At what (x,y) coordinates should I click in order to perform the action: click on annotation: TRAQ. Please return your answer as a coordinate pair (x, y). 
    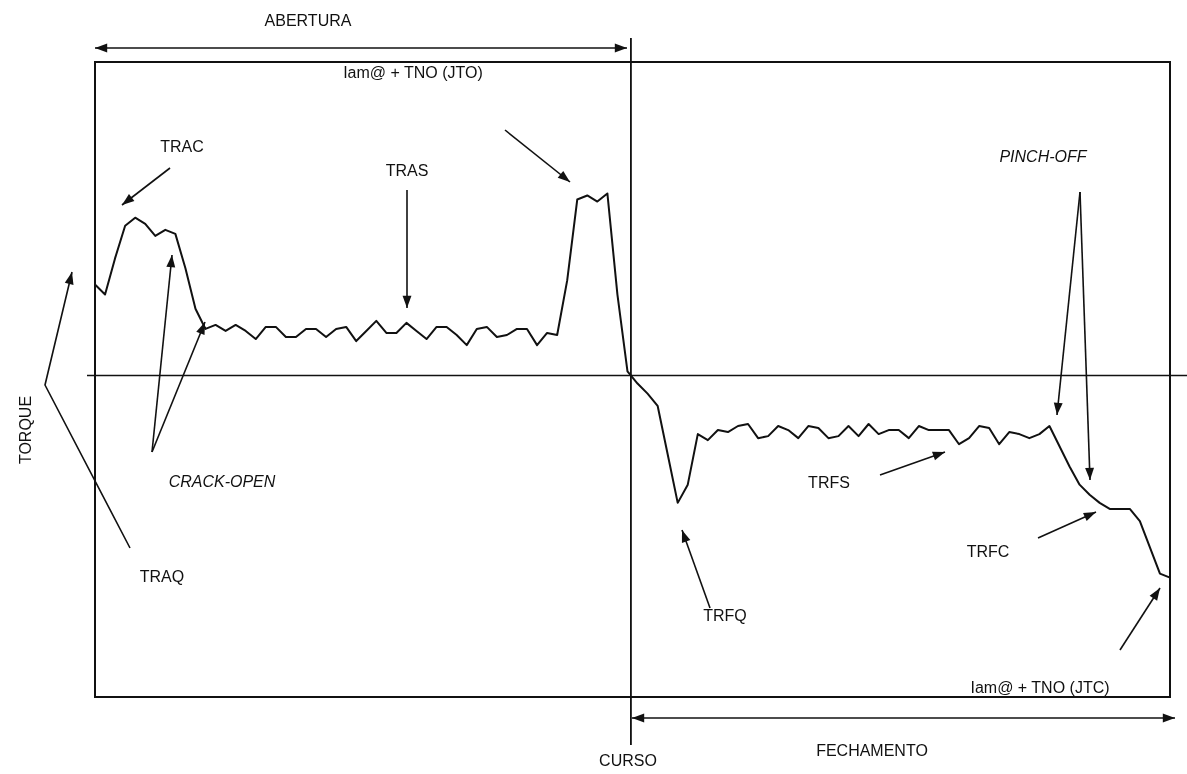
    Looking at the image, I should click on (162, 577).